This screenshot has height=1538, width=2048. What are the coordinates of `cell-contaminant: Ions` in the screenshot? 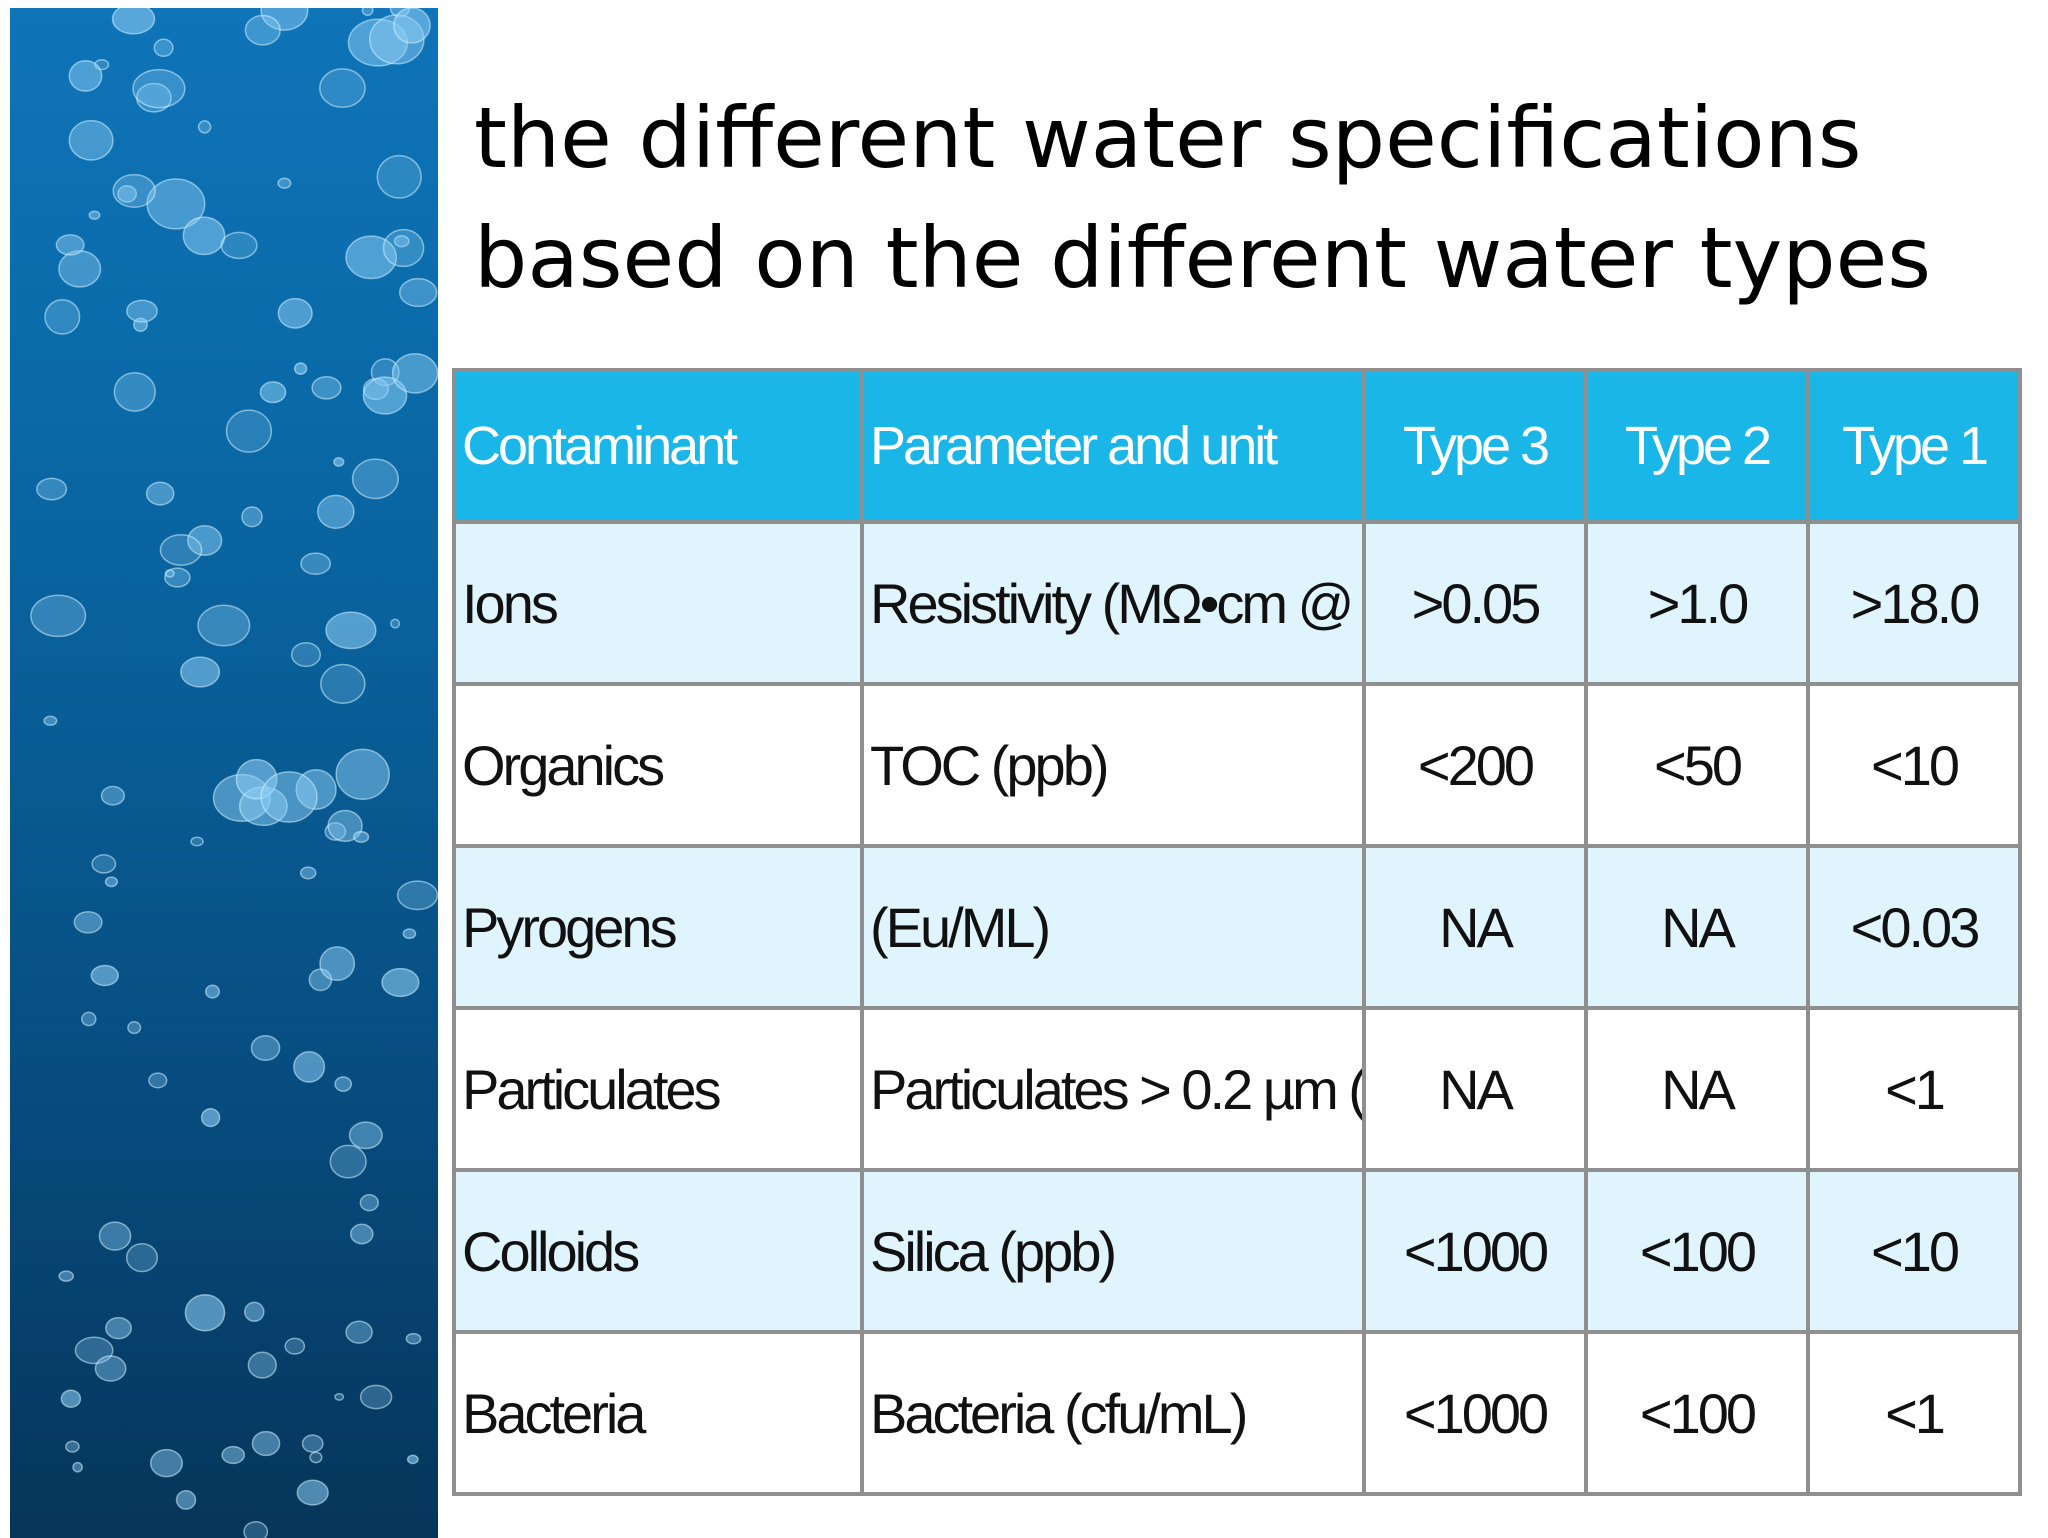 It's located at (658, 603).